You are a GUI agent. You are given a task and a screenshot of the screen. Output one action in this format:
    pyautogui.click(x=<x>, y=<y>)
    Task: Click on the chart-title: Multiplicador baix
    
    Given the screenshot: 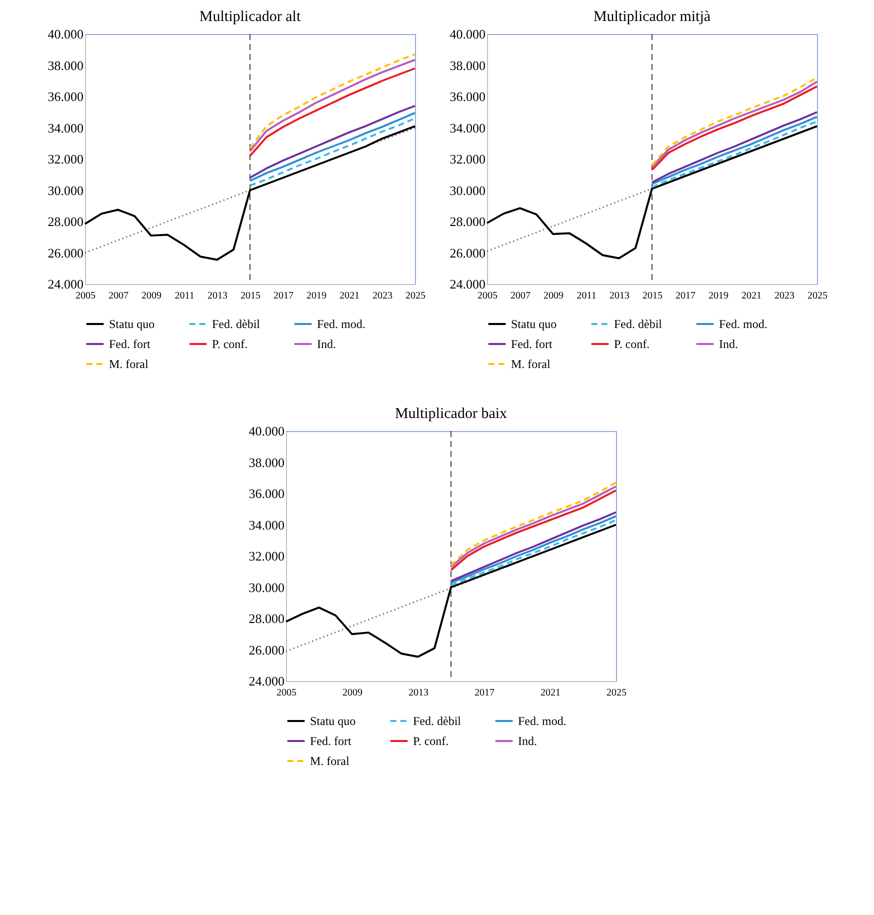 What is the action you would take?
    pyautogui.click(x=451, y=414)
    